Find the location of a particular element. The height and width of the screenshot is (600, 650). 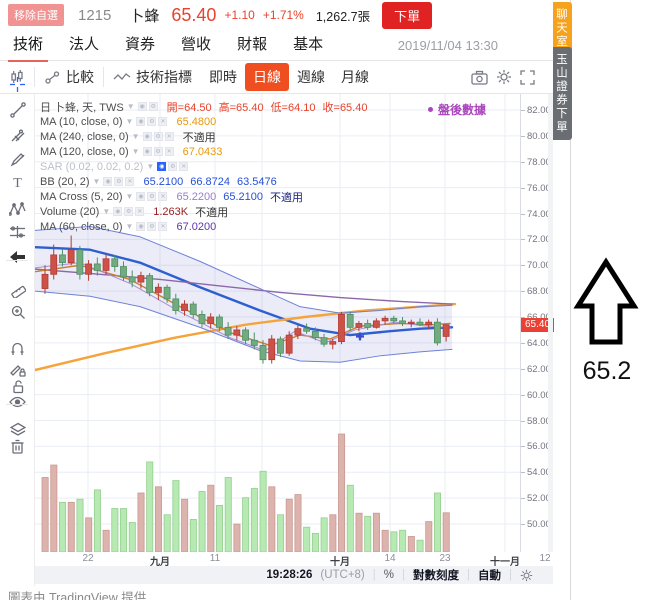

legend-value: 1.263K is located at coordinates (171, 211).